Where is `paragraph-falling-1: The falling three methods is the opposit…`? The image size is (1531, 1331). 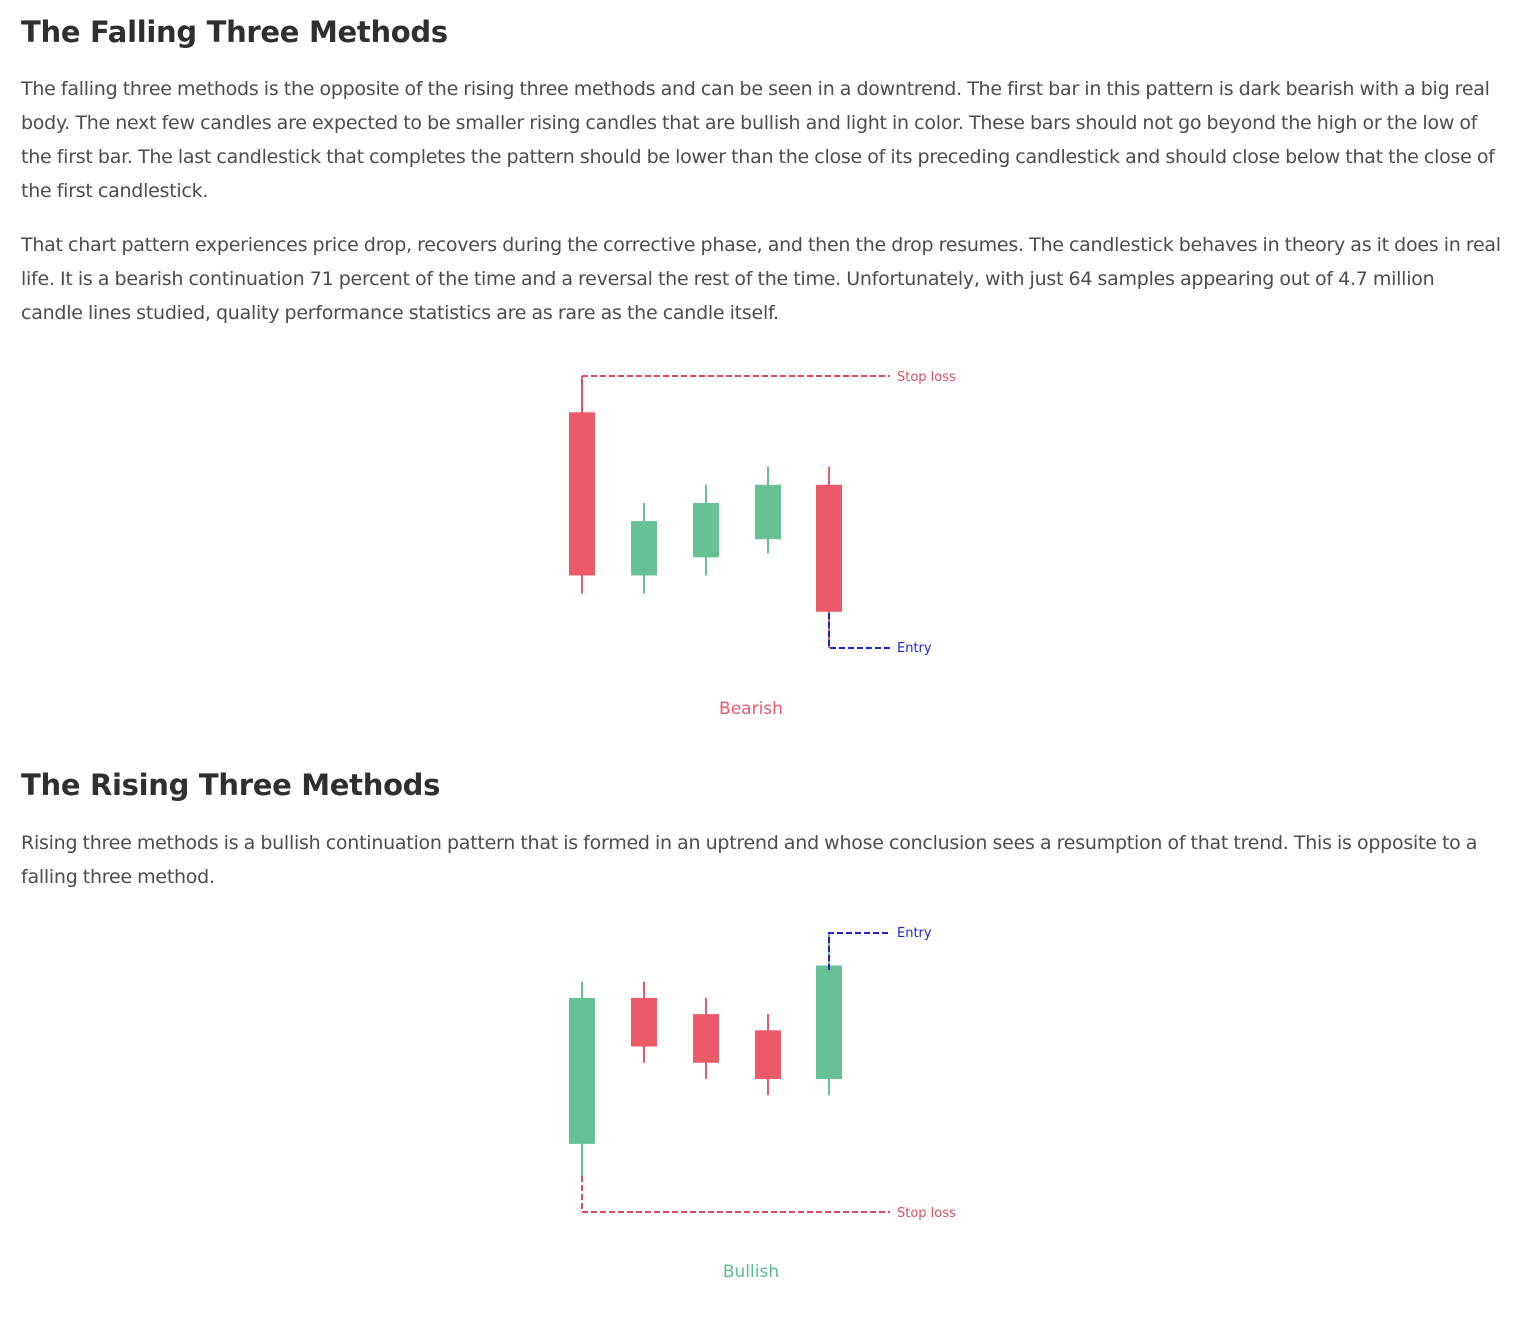 paragraph-falling-1: The falling three methods is the opposit… is located at coordinates (758, 140).